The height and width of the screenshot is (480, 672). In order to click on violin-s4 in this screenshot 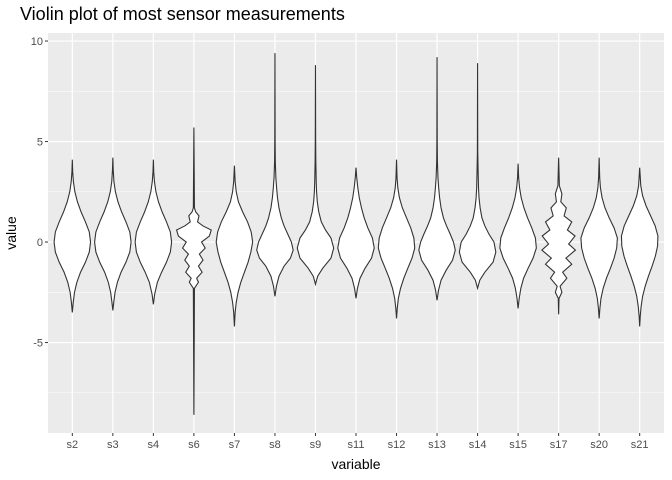, I will do `click(153, 232)`.